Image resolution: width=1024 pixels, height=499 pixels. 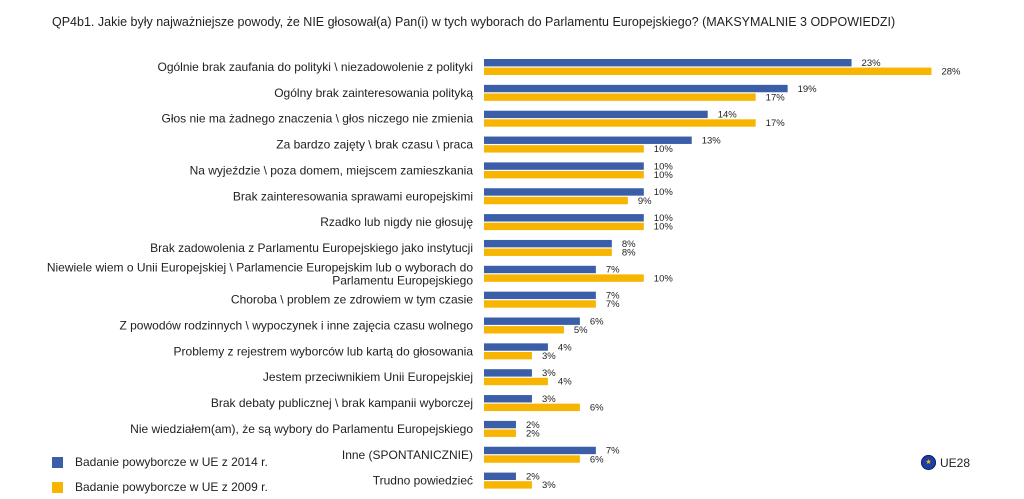 What do you see at coordinates (373, 93) in the screenshot?
I see `category-label: Ogólny brak zainteresowania polityką` at bounding box center [373, 93].